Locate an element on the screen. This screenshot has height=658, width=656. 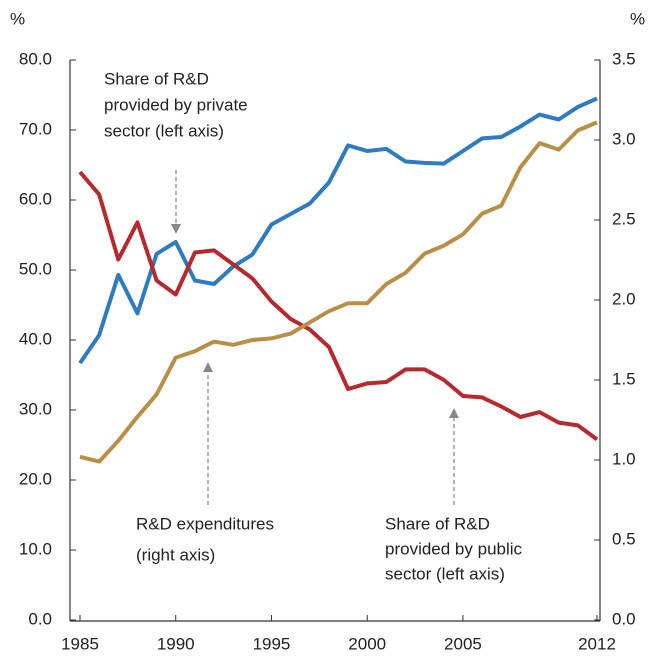
x-tick-label: 1990 is located at coordinates (176, 643).